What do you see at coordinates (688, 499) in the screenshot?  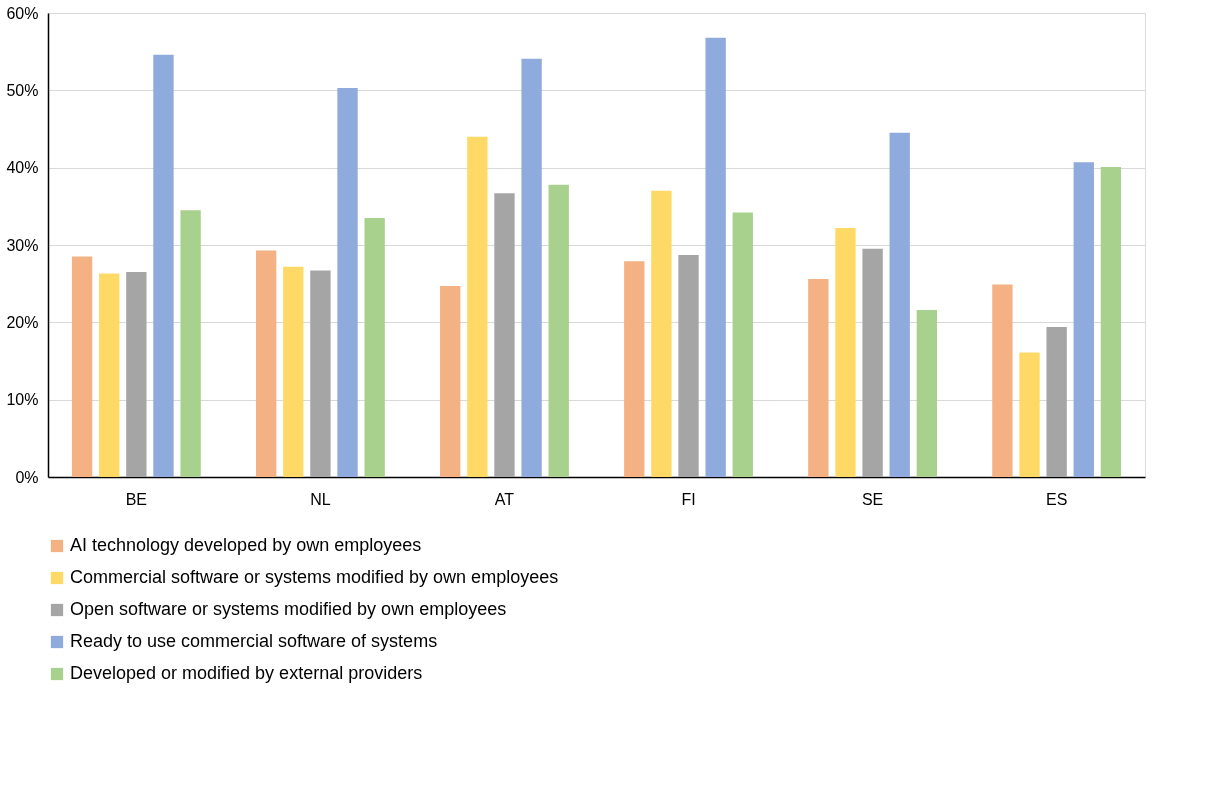 I see `x-tick-label: FI` at bounding box center [688, 499].